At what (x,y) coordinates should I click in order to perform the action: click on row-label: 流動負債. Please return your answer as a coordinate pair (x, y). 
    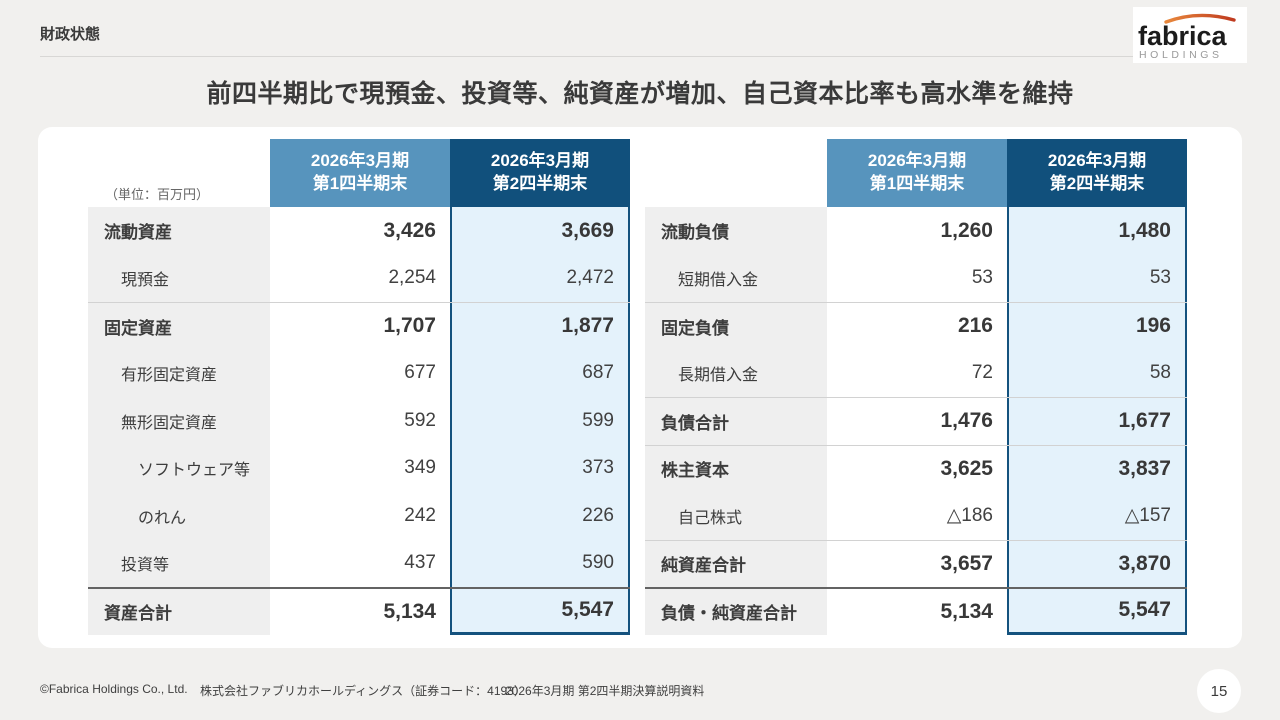
    Looking at the image, I should click on (736, 231).